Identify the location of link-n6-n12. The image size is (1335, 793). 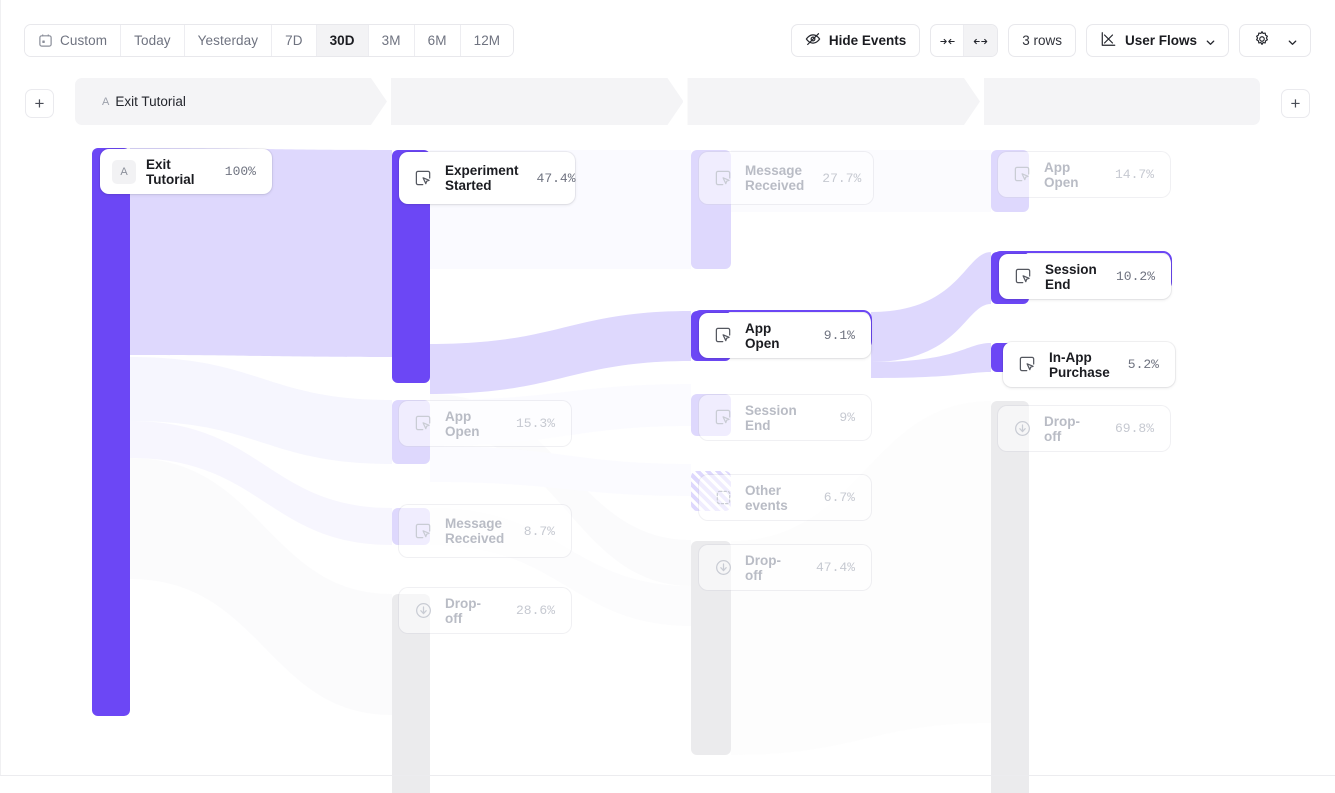
(931, 360).